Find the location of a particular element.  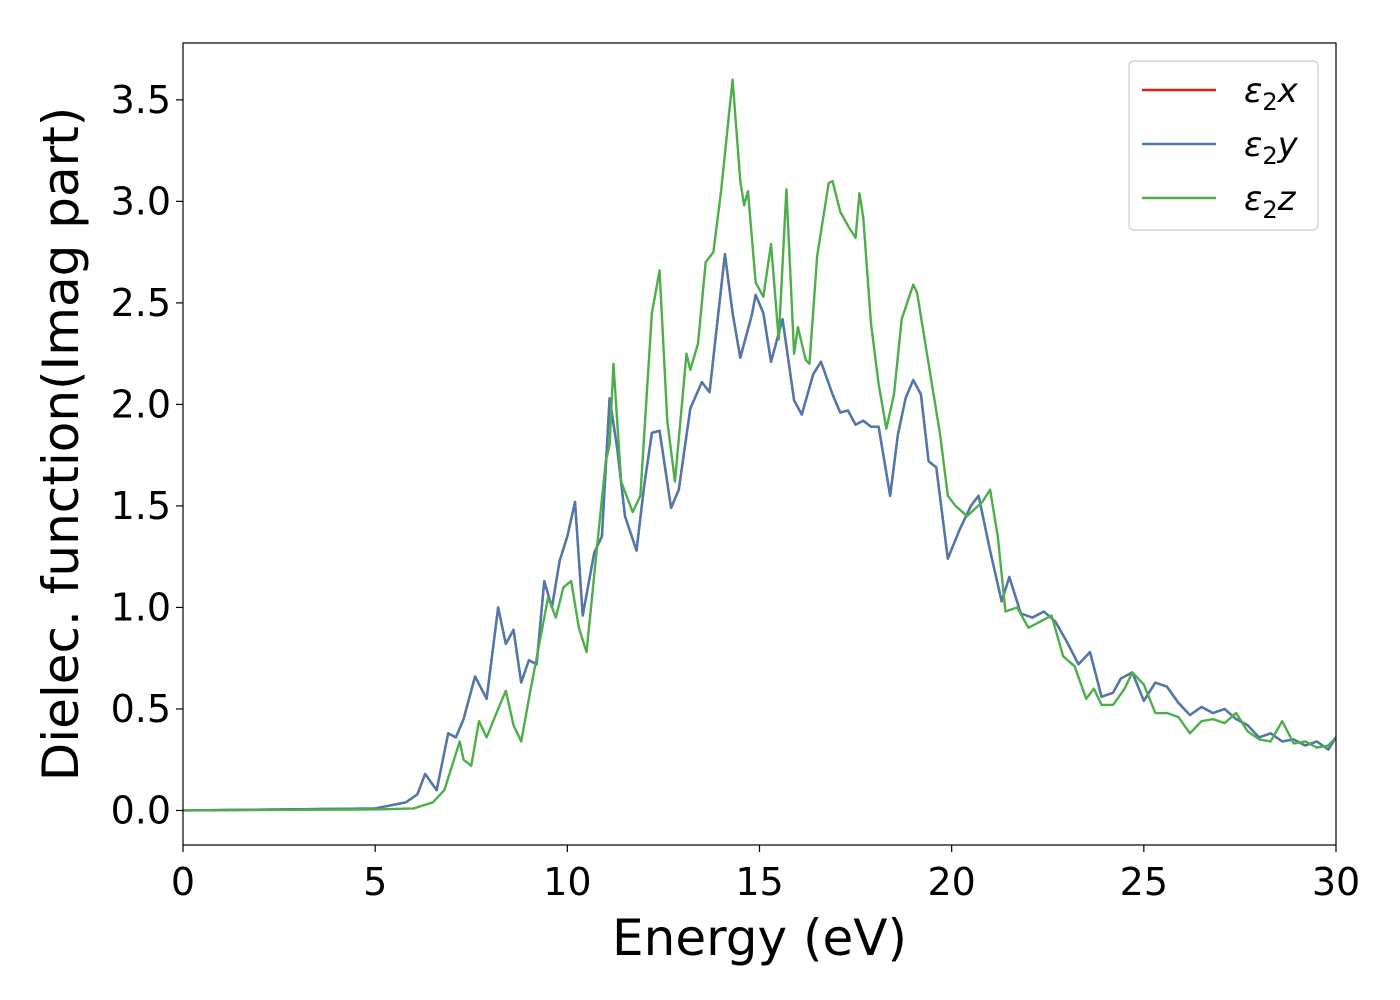

legend-label: ε2y is located at coordinates (1271, 147).